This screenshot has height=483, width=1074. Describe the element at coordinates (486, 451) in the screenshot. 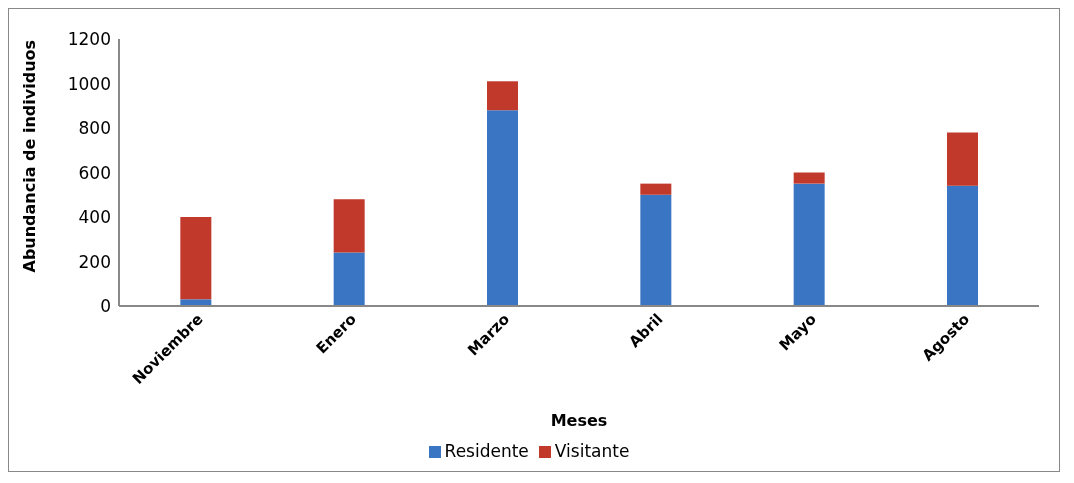

I see `legend-label: Residente` at that location.